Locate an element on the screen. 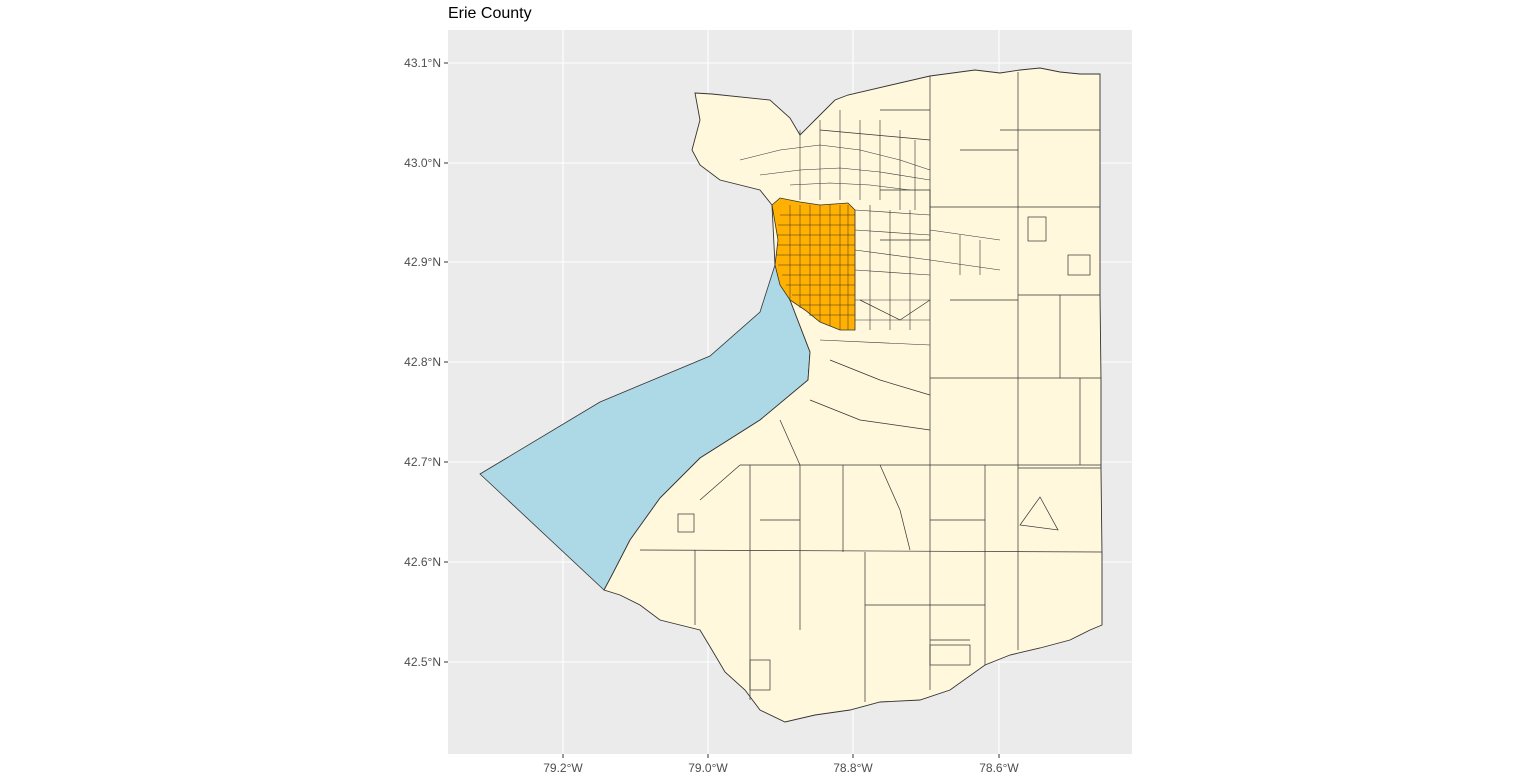 The image size is (1536, 781). y-tick-label: 43.0°N is located at coordinates (422, 163).